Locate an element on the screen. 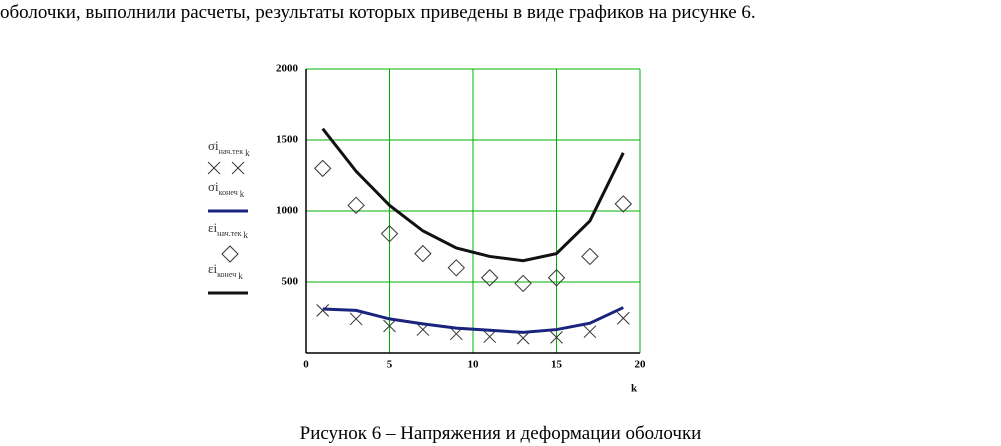 The width and height of the screenshot is (1001, 446). x-axis-label: k is located at coordinates (634, 389).